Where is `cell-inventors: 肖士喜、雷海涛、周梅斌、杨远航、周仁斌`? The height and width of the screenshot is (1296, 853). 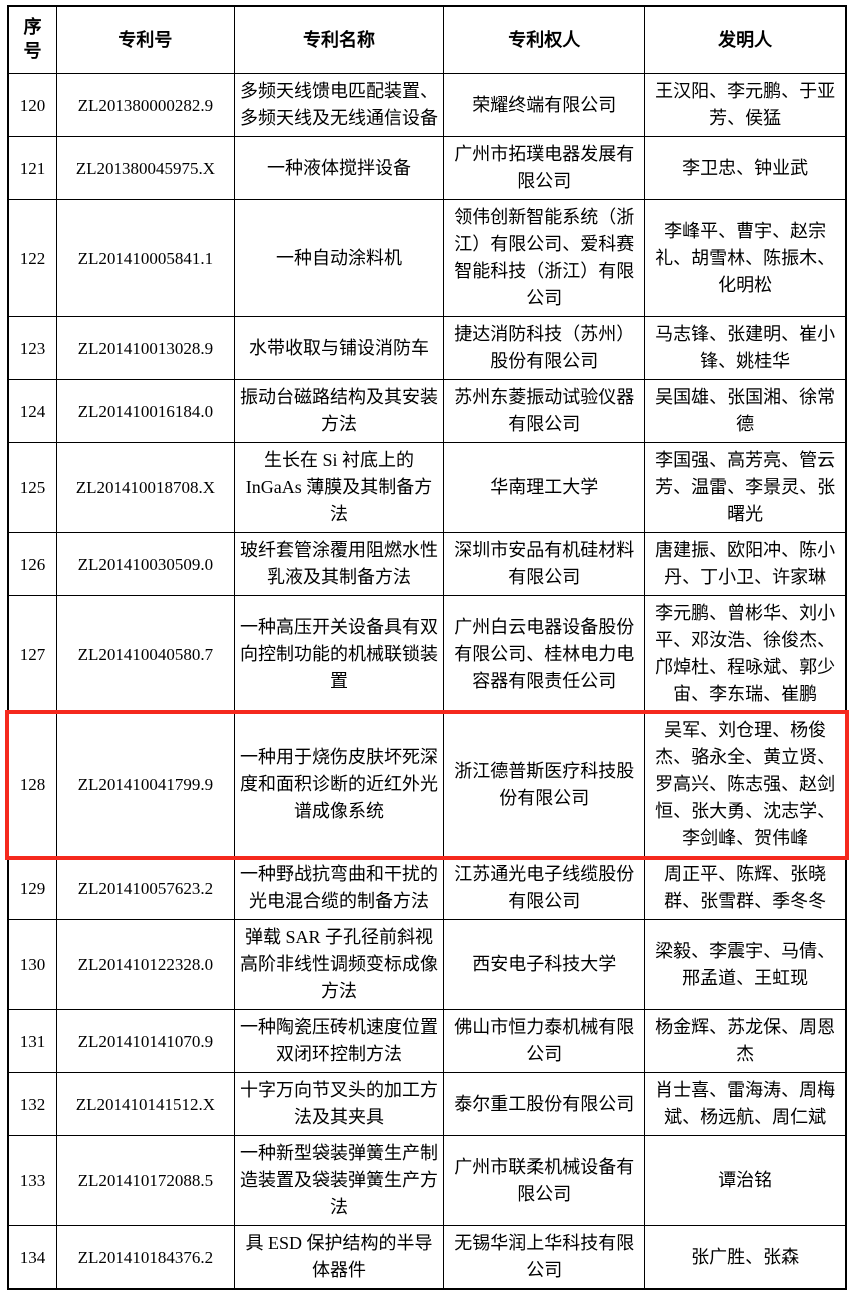 cell-inventors: 肖士喜、雷海涛、周梅斌、杨远航、周仁斌 is located at coordinates (745, 1104).